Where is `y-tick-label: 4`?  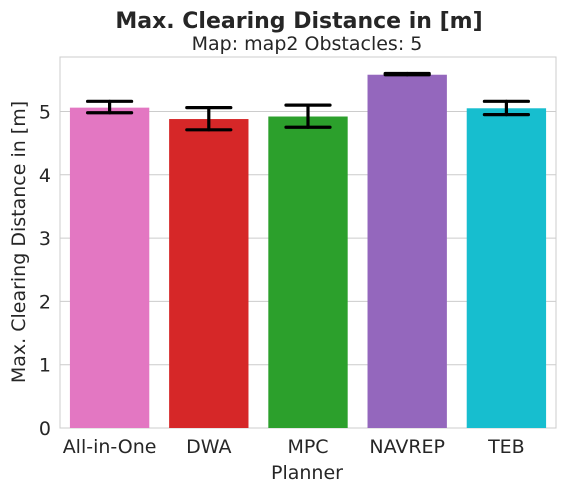
y-tick-label: 4 is located at coordinates (45, 176).